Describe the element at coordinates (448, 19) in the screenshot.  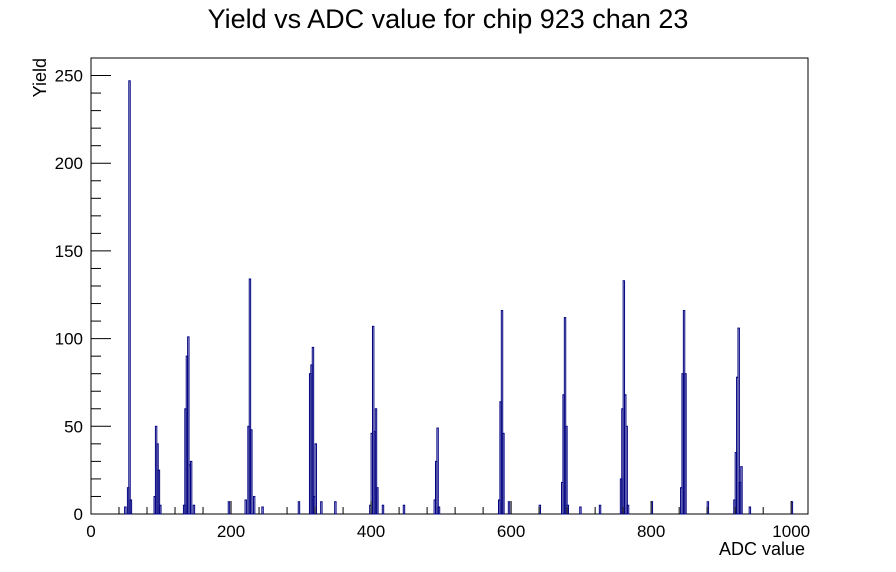
I see `chart-title: Yield vs ADC value for chip 923 chan 23` at that location.